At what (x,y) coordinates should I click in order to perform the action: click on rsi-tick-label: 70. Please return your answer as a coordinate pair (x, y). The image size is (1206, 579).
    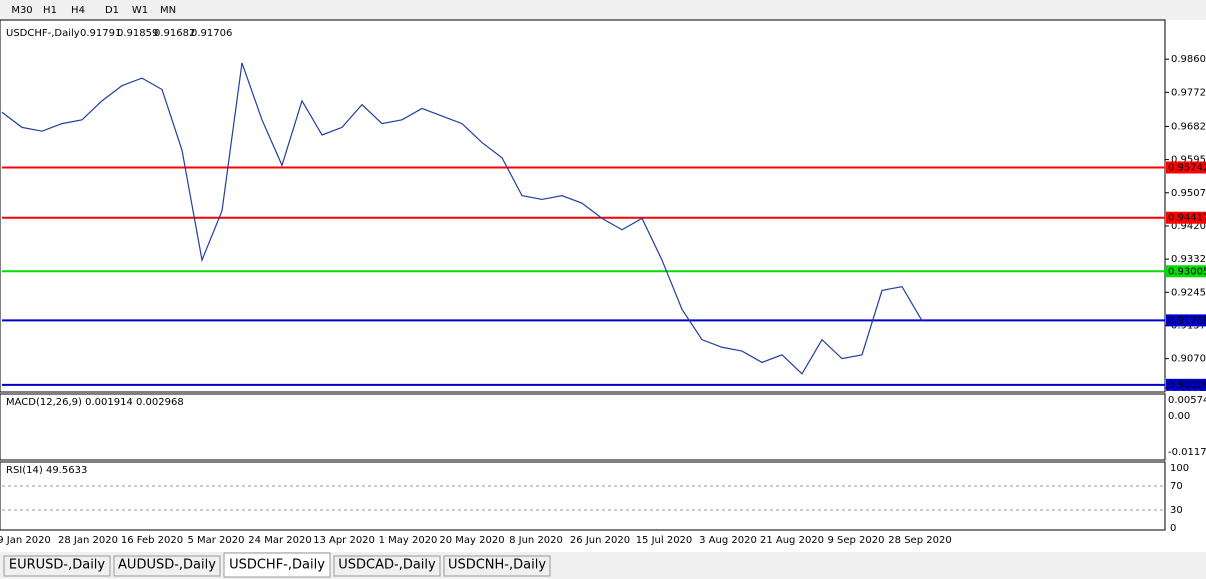
    Looking at the image, I should click on (1176, 486).